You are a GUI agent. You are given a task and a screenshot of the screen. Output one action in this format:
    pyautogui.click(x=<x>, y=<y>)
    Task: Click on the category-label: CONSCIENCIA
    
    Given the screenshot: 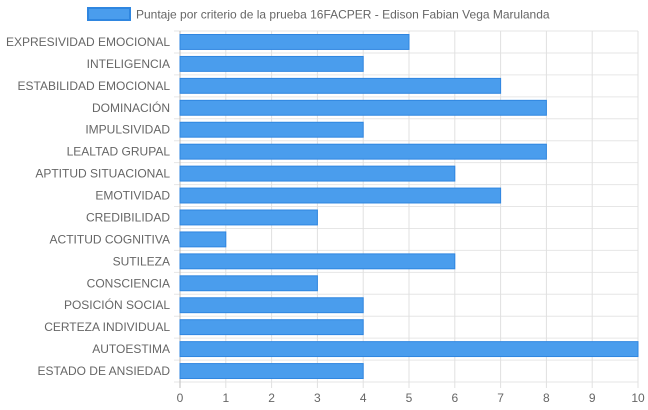 What is the action you would take?
    pyautogui.click(x=128, y=283)
    